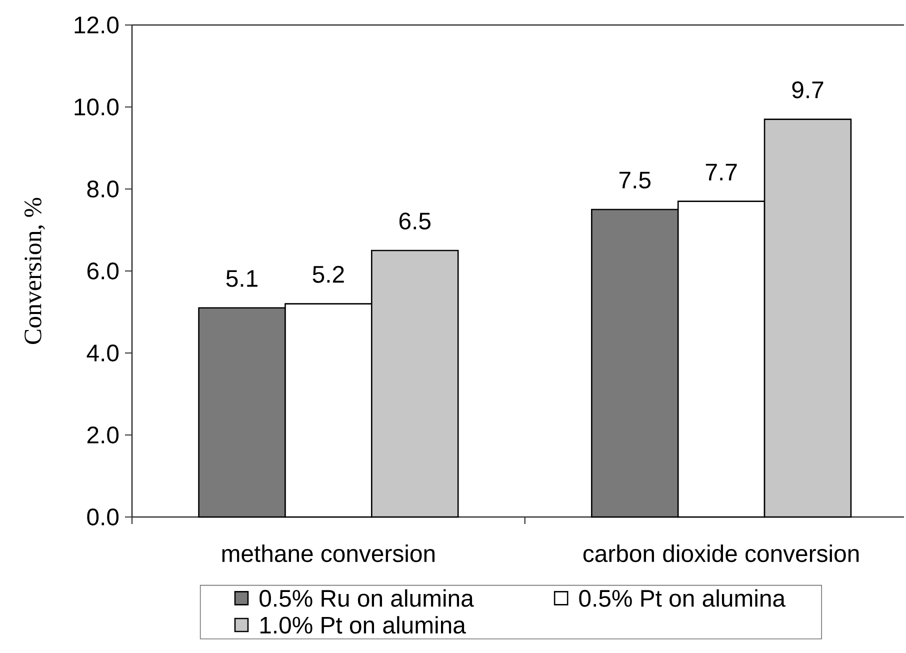 Image resolution: width=906 pixels, height=653 pixels. I want to click on data-label: 7.7, so click(721, 172).